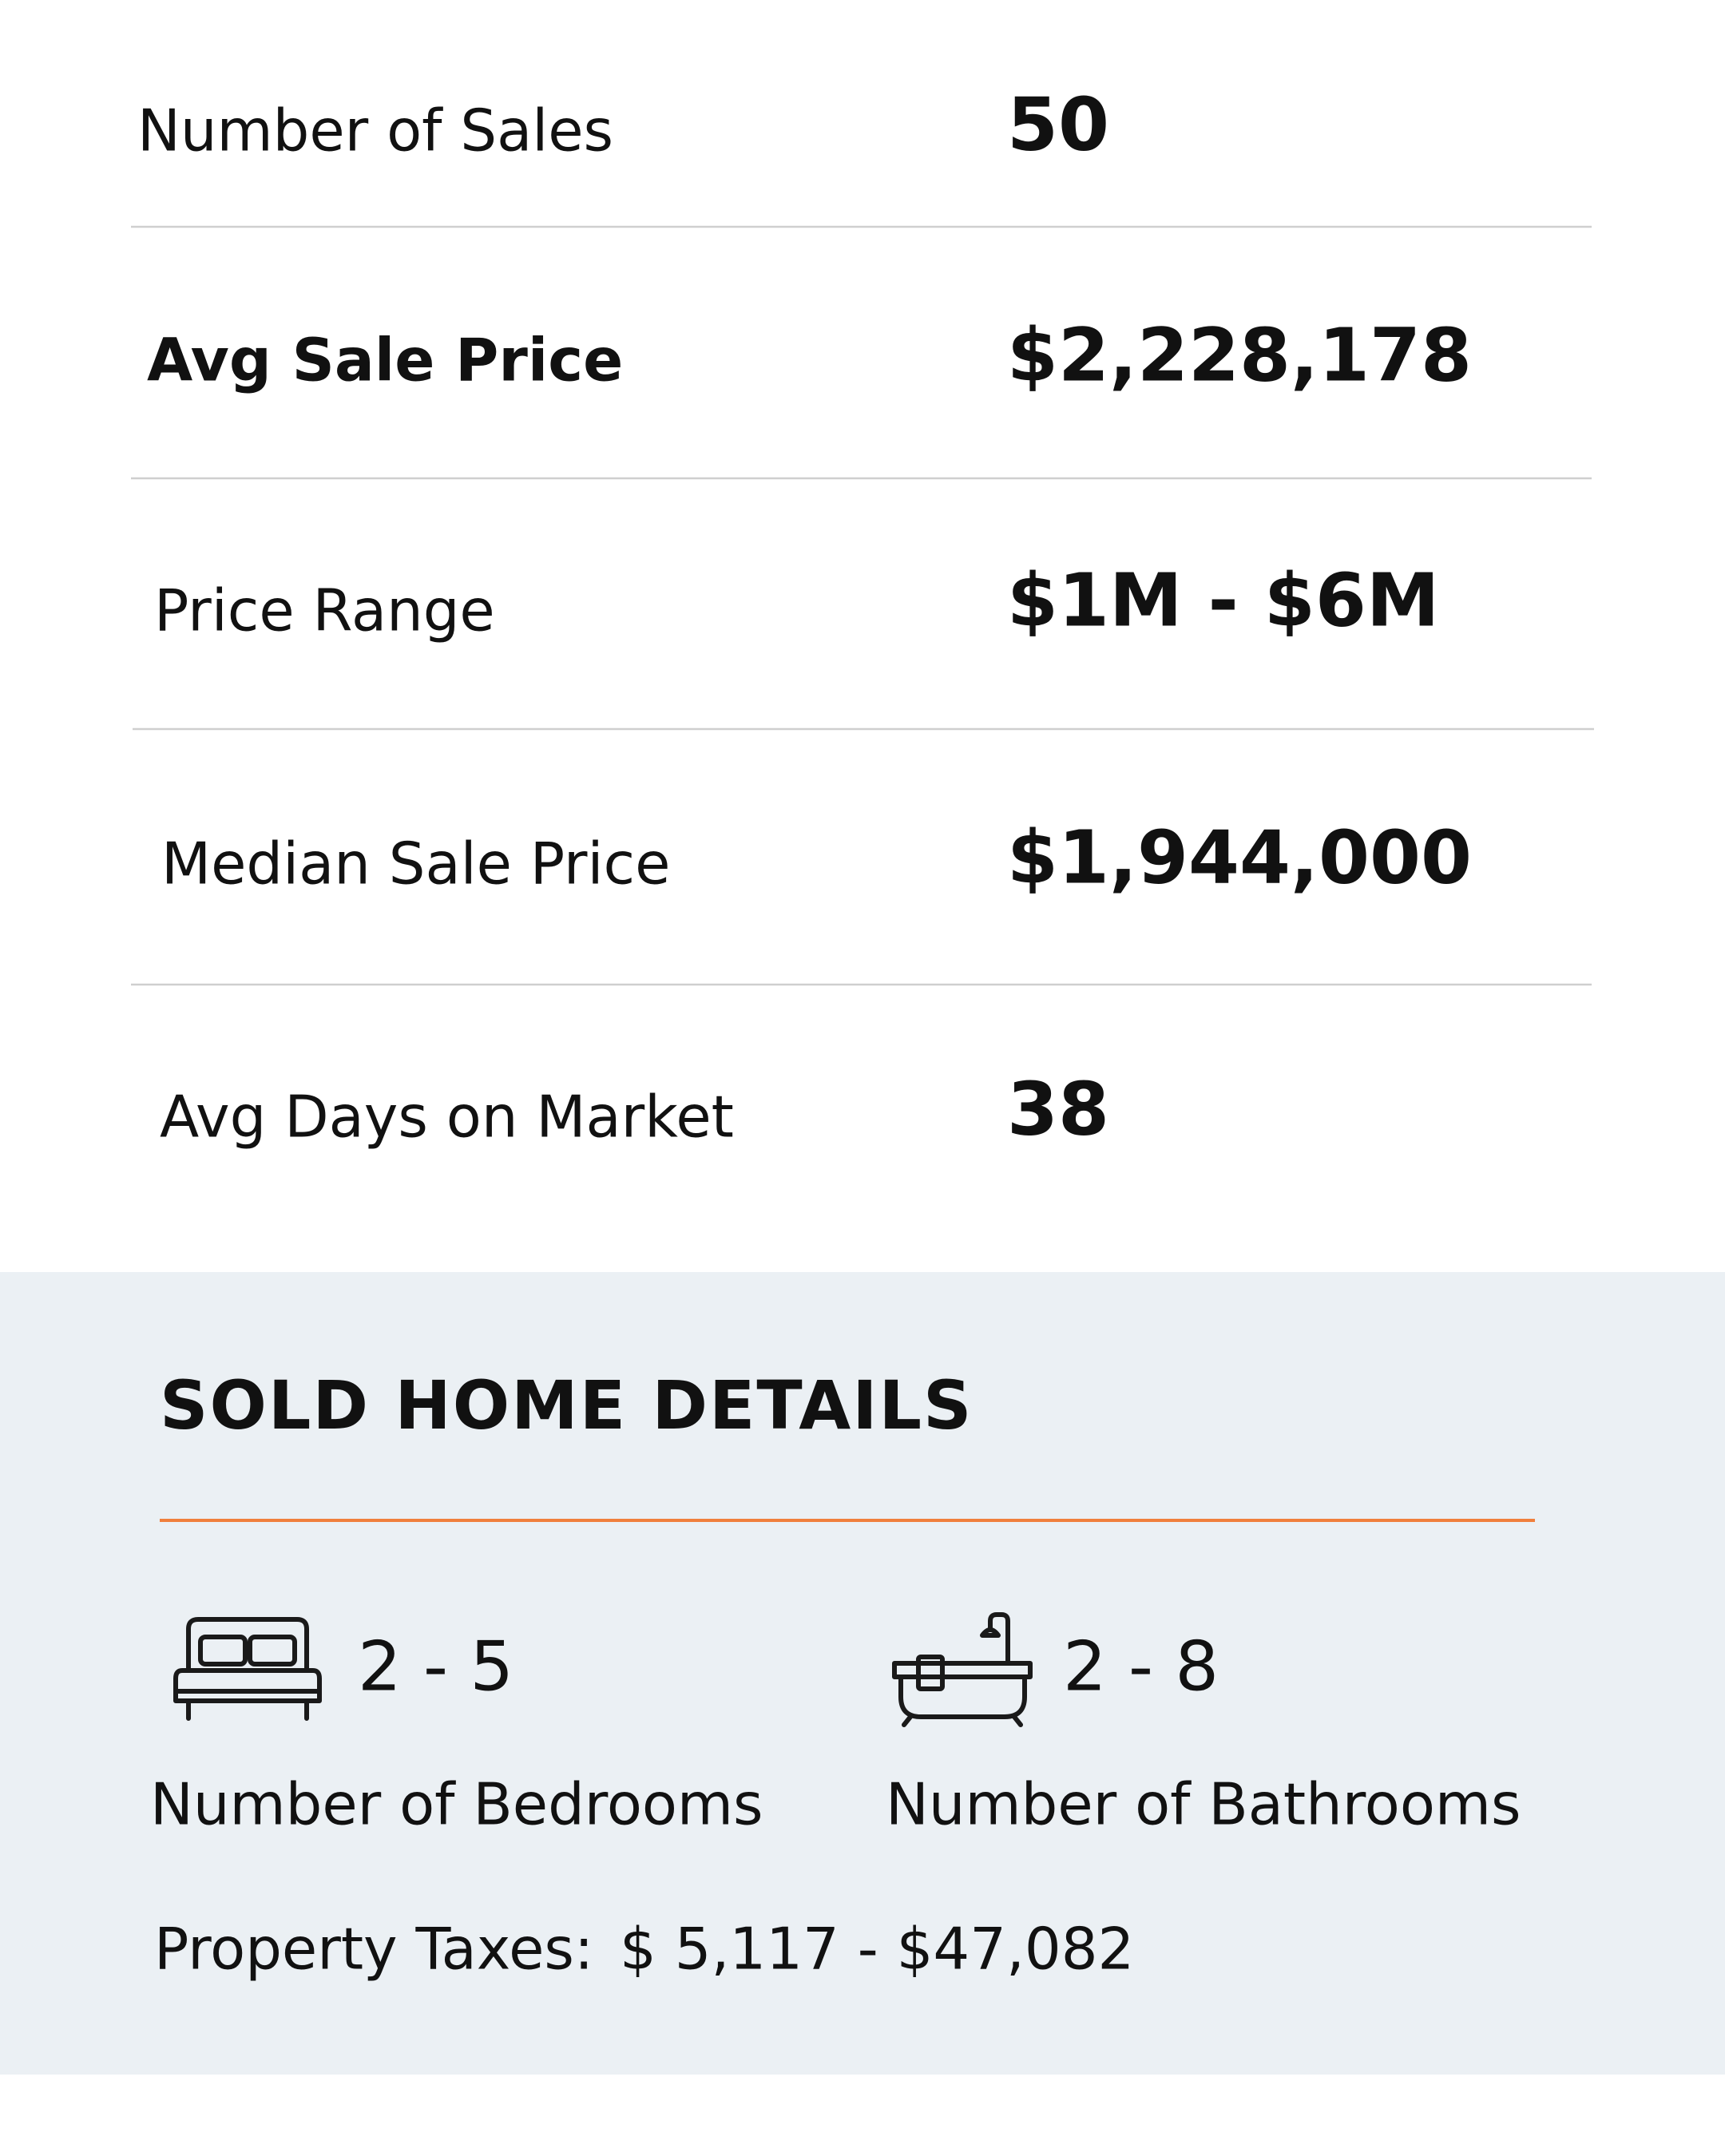 This screenshot has width=1725, height=2156. Describe the element at coordinates (447, 1117) in the screenshot. I see `stat-label: Avg Days on Market` at that location.